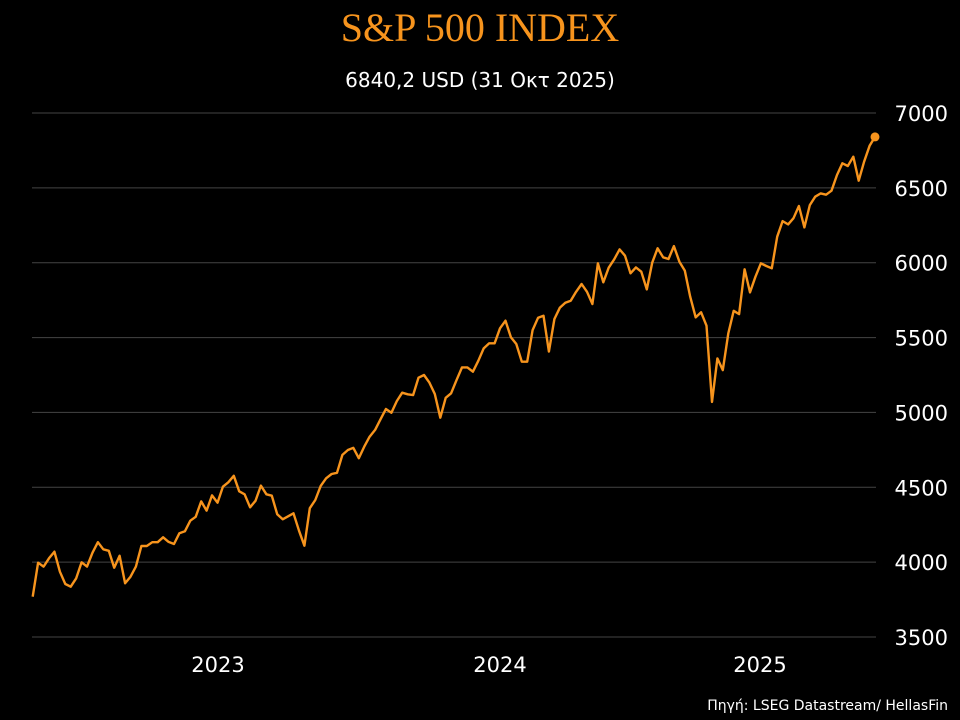 This screenshot has width=960, height=720. I want to click on source-note: Πηγή: LSEG Datastream/ HellasFin, so click(827, 706).